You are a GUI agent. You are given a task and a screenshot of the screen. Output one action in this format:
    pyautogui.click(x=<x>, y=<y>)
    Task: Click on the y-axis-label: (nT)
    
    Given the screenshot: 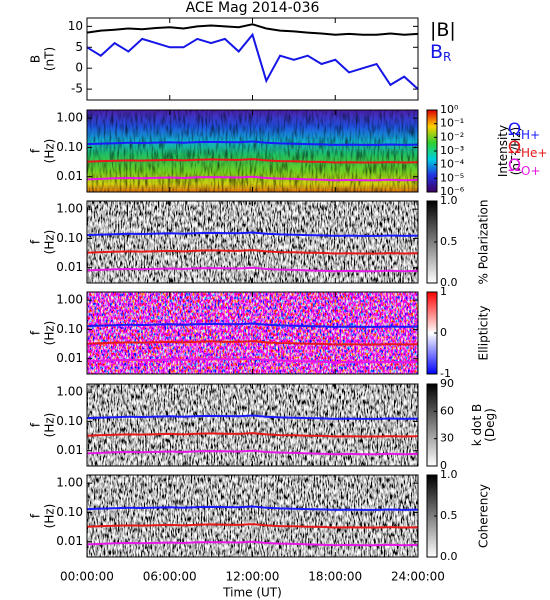 What is the action you would take?
    pyautogui.click(x=50, y=59)
    